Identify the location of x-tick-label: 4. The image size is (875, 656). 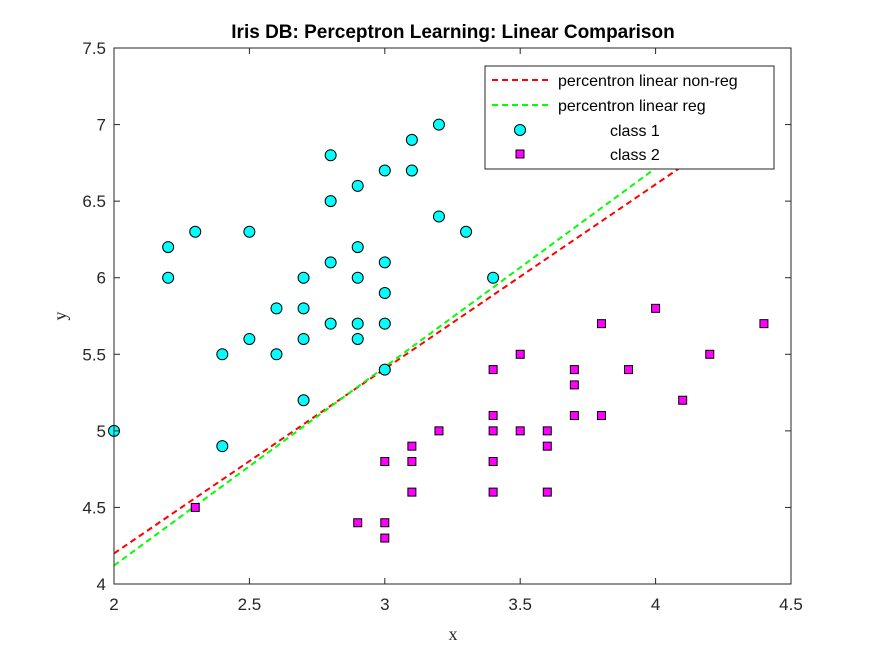
(655, 604).